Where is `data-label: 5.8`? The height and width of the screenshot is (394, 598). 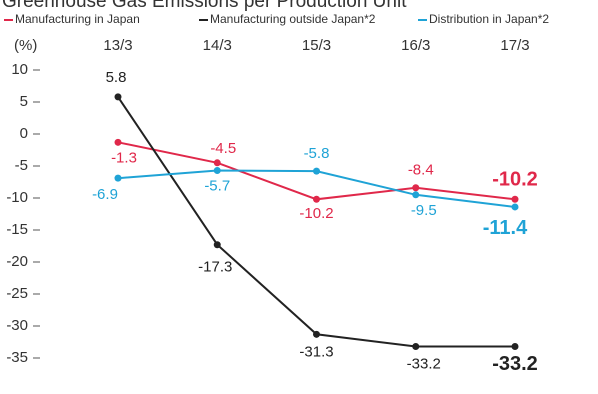 data-label: 5.8 is located at coordinates (116, 77).